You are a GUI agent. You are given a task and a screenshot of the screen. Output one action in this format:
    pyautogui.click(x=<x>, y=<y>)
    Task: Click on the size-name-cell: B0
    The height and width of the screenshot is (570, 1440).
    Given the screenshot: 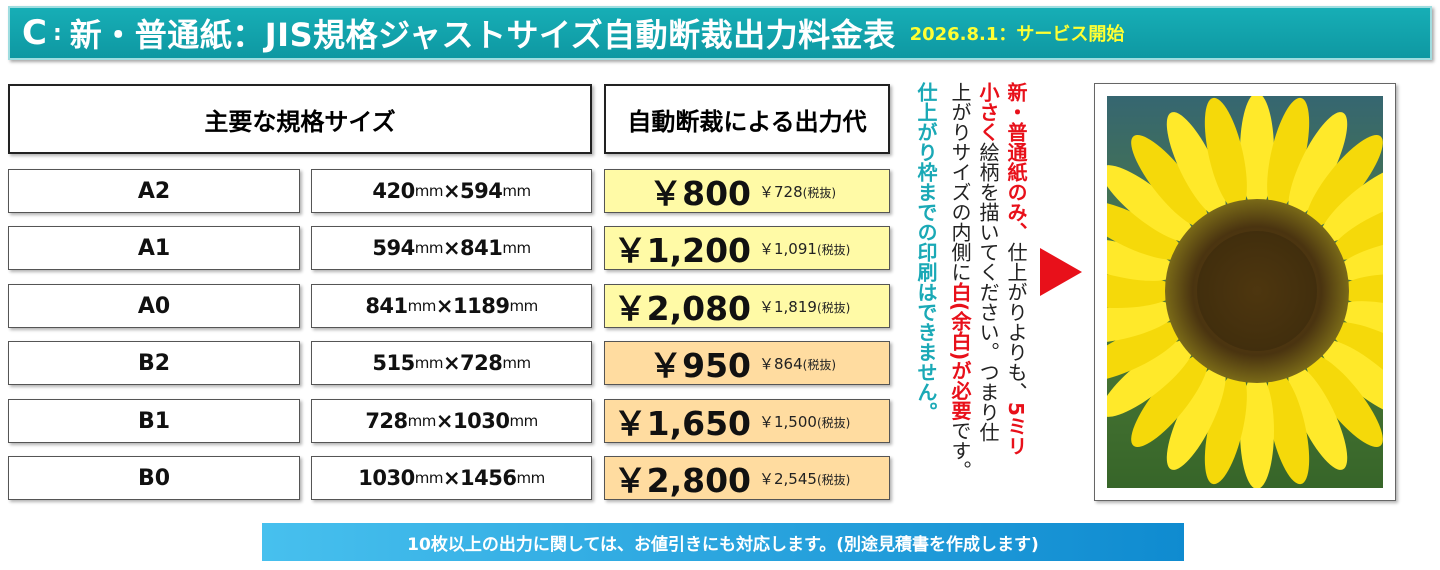 What is the action you would take?
    pyautogui.click(x=154, y=478)
    